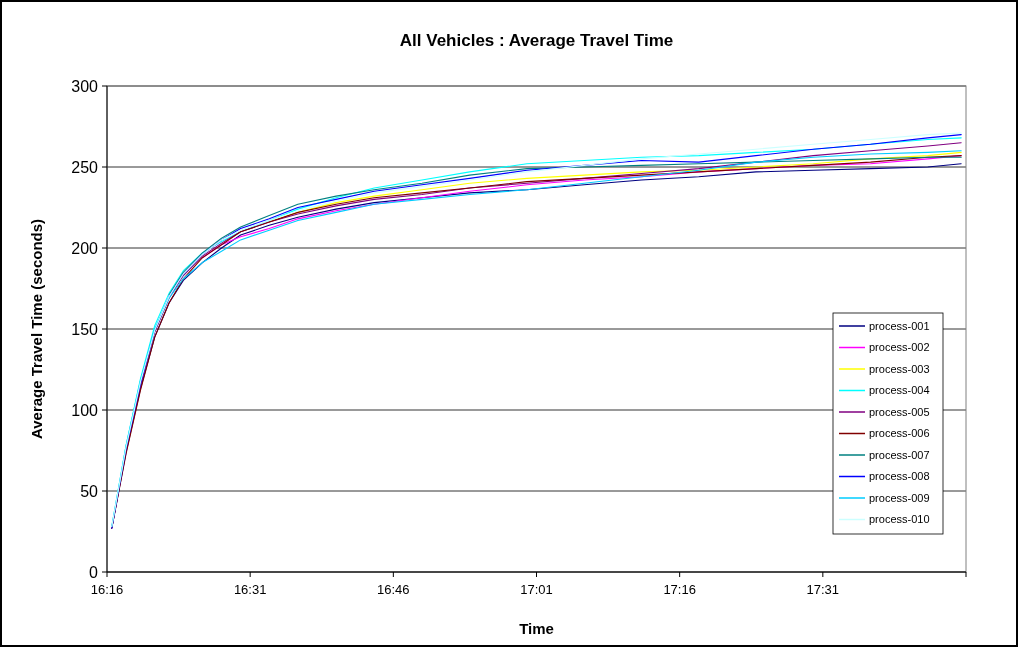 This screenshot has height=648, width=1019. I want to click on legend-label: process-004, so click(899, 390).